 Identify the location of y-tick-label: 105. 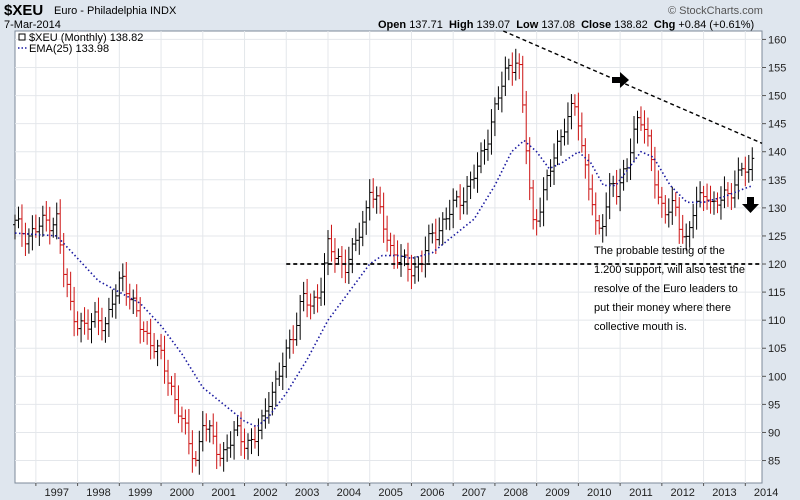
(777, 349).